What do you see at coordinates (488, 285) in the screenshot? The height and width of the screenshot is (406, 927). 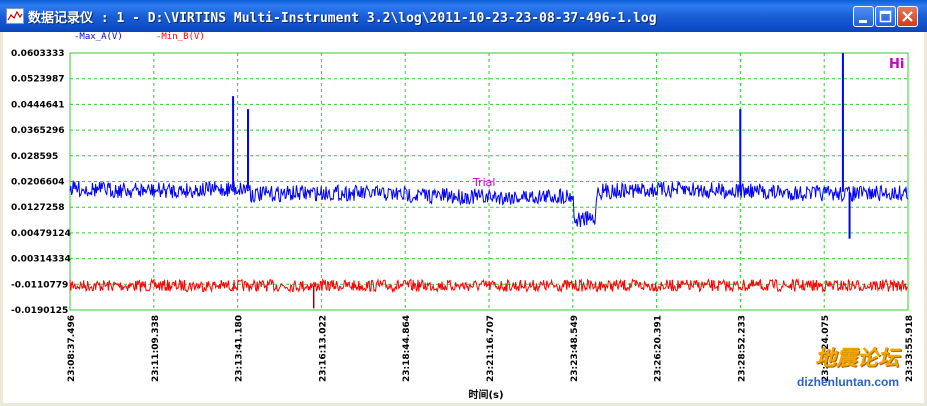 I see `series-min-b-line` at bounding box center [488, 285].